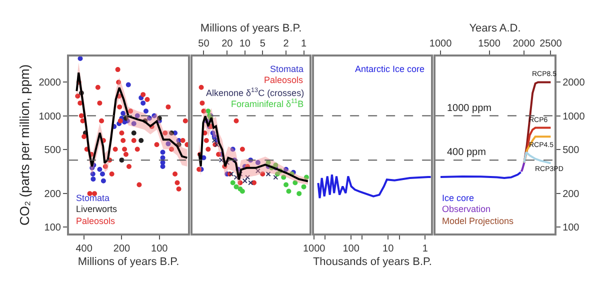 The width and height of the screenshot is (600, 301). What do you see at coordinates (122, 248) in the screenshot?
I see `x-tick-label: 200` at bounding box center [122, 248].